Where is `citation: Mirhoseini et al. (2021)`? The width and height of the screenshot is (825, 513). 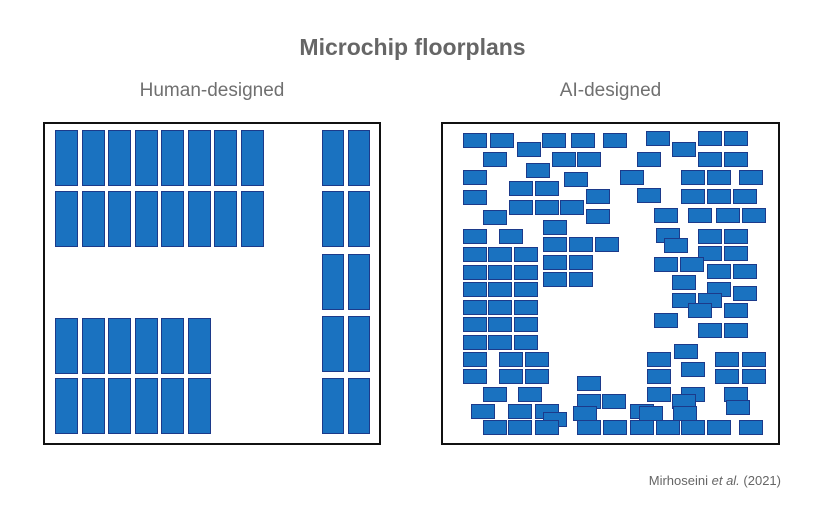
citation: Mirhoseini et al. (2021) is located at coordinates (715, 480).